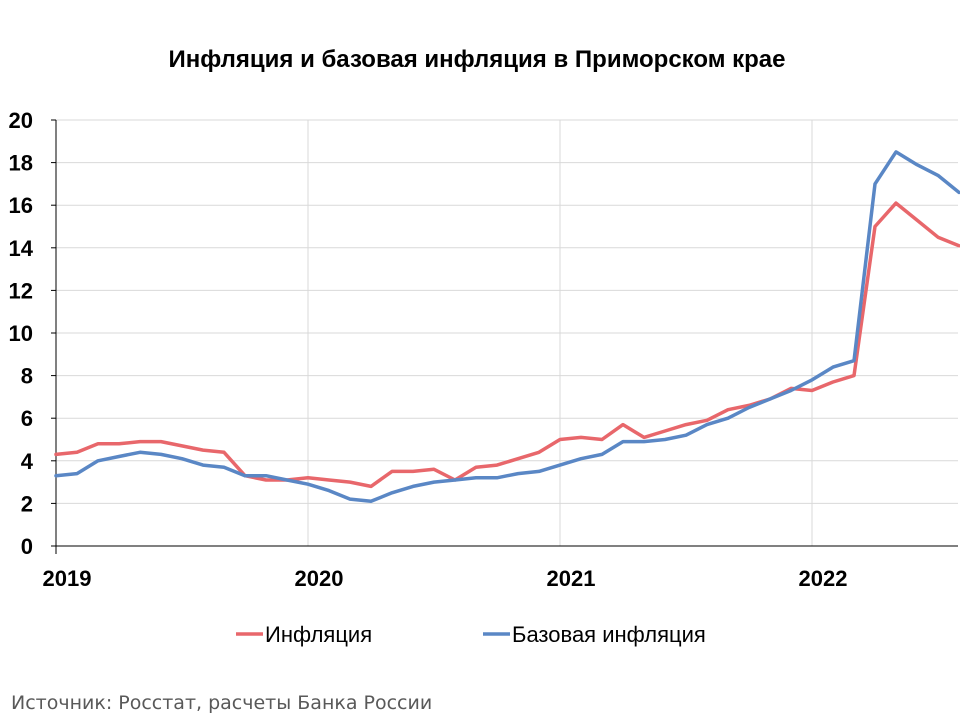 This screenshot has width=960, height=720. What do you see at coordinates (27, 376) in the screenshot?
I see `y-tick-label: 8` at bounding box center [27, 376].